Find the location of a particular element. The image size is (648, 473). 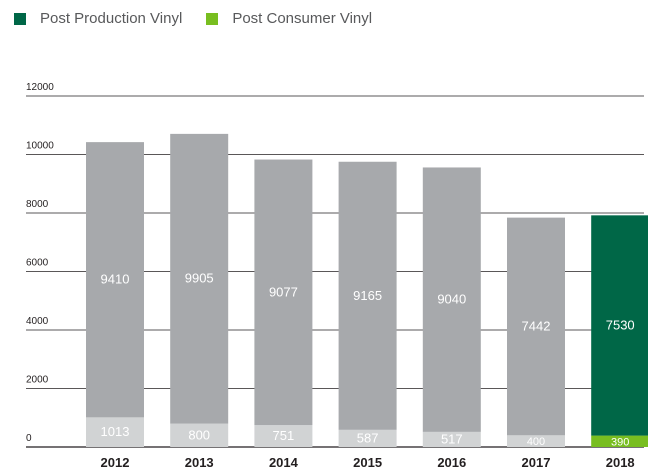

value-label-consumer-2016: 517 is located at coordinates (452, 438).